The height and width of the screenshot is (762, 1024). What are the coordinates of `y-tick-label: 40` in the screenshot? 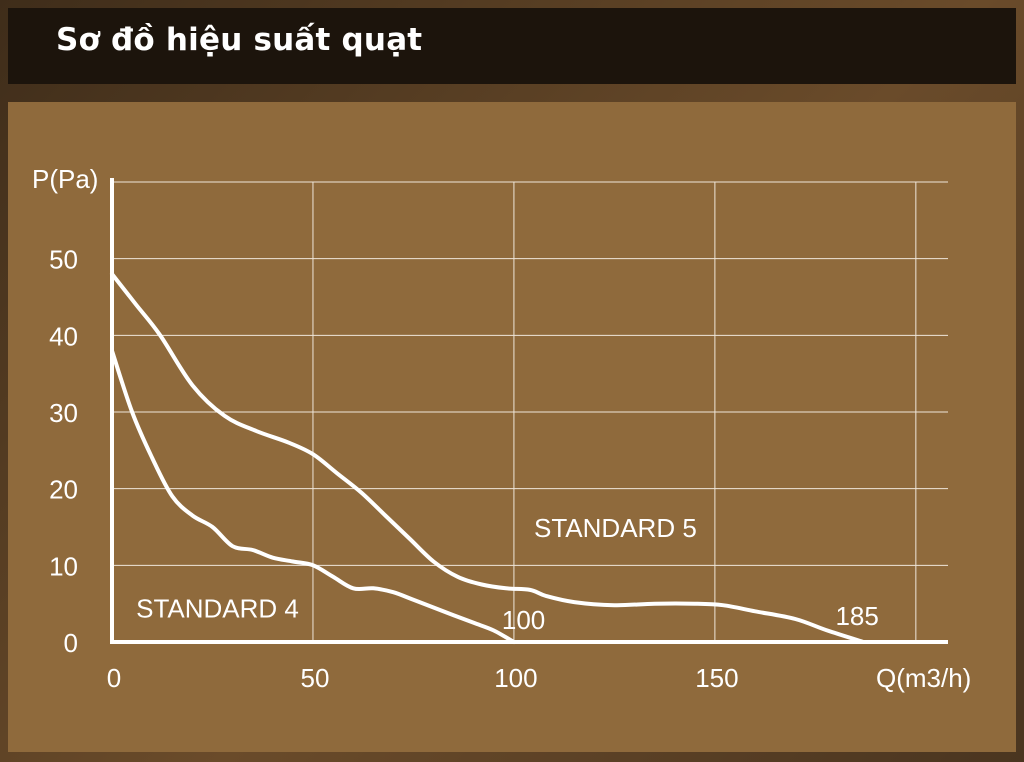 It's located at (63, 336).